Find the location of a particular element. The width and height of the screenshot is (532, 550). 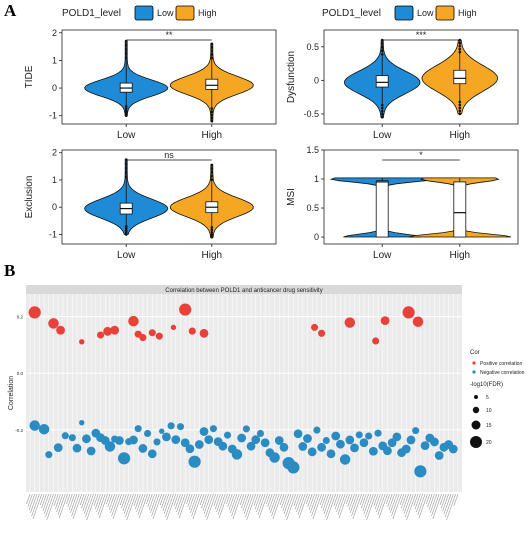

legend-low-swatch is located at coordinates (404, 13).